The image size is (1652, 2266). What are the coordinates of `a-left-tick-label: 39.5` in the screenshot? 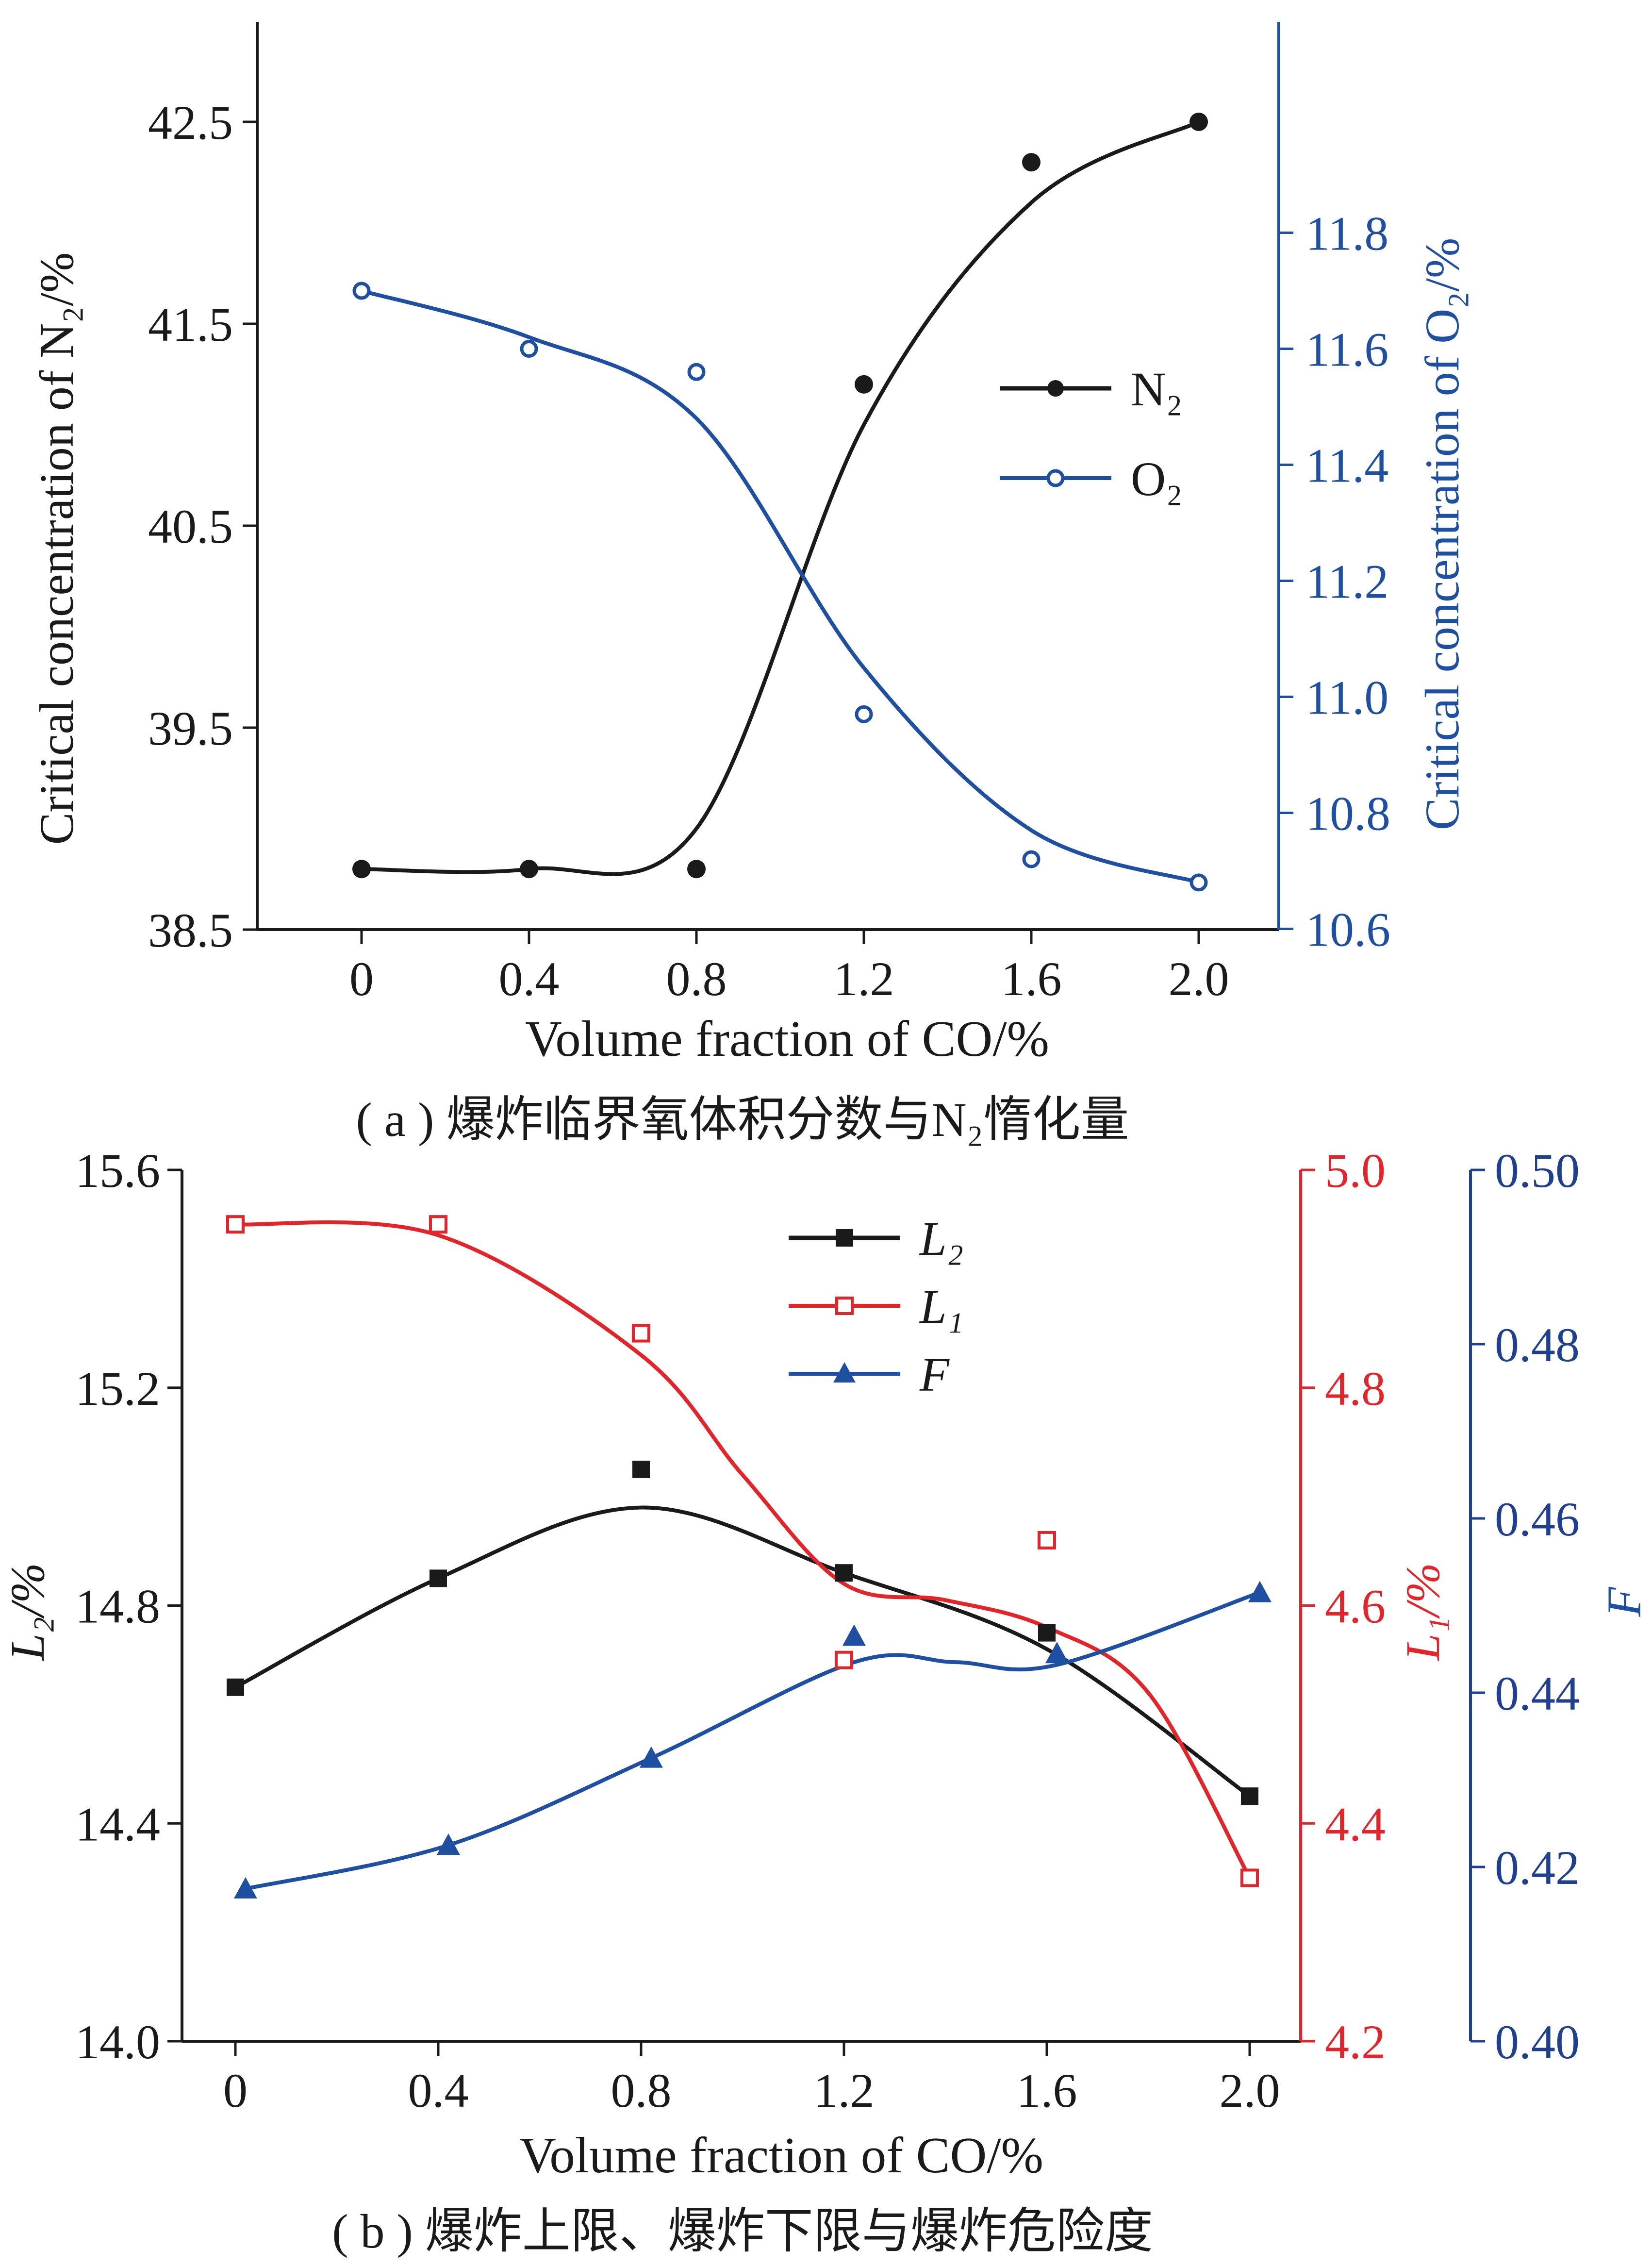 It's located at (190, 728).